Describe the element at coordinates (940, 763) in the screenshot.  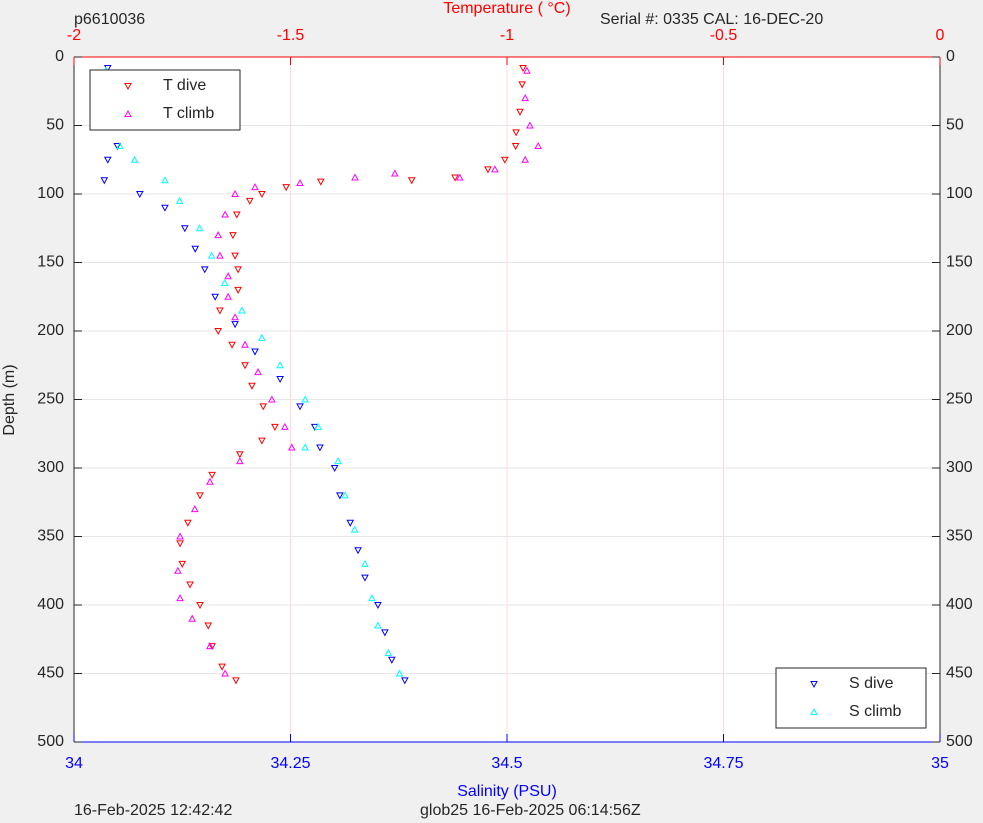
I see `x-tick-label: 35` at that location.